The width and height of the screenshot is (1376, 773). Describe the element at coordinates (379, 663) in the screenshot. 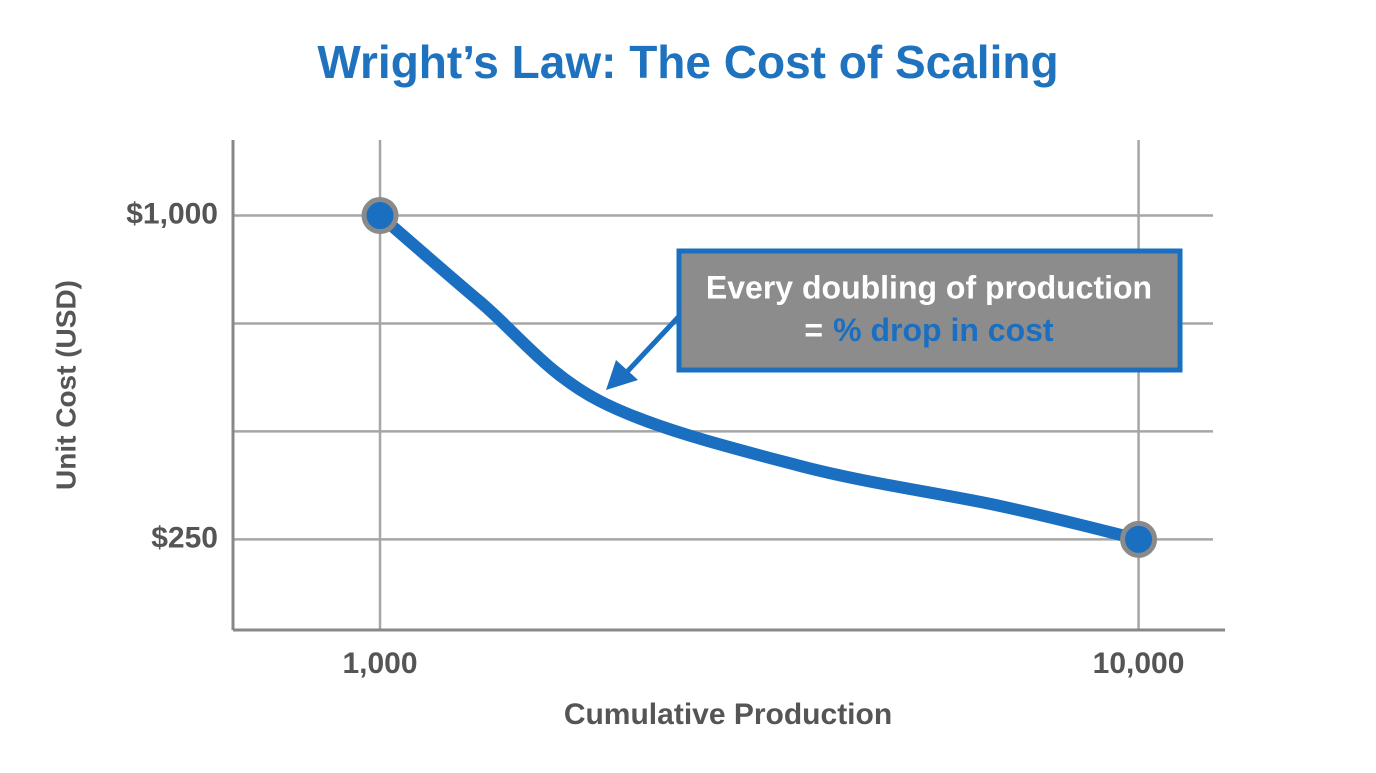

I see `x-tick-label: 1,000` at that location.